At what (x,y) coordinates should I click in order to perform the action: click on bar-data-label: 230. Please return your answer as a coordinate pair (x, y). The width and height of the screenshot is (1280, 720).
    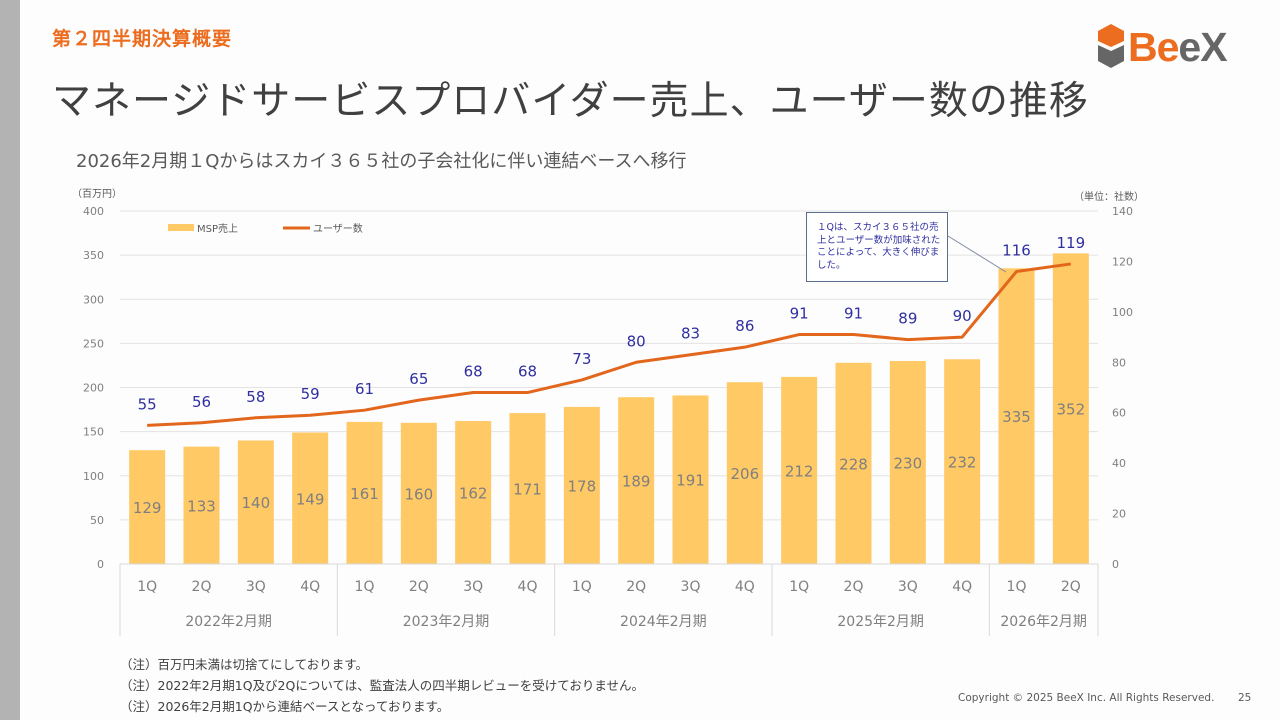
    Looking at the image, I should click on (908, 464).